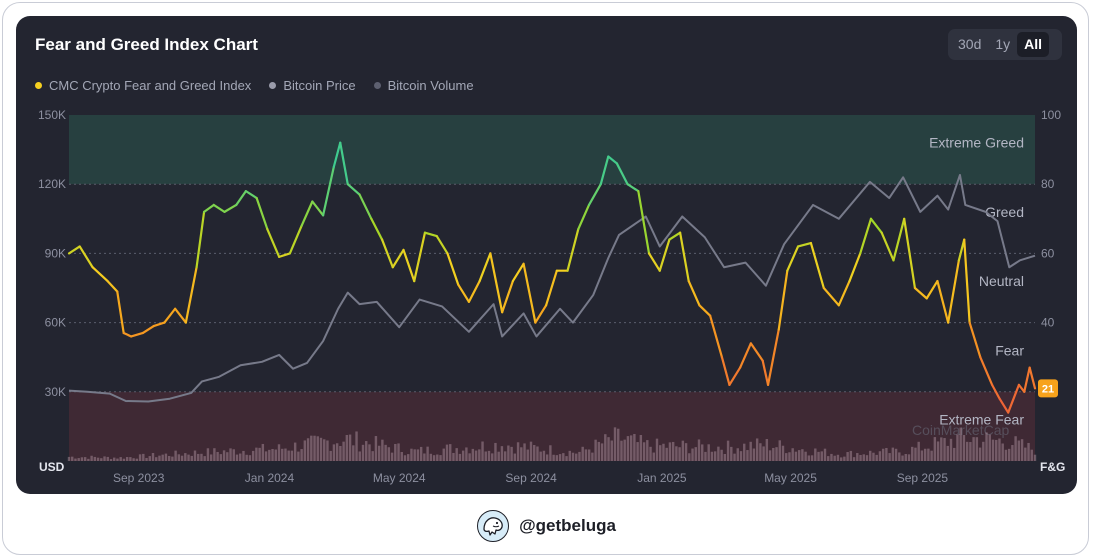  What do you see at coordinates (139, 478) in the screenshot?
I see `x-axis-tick-label: Sep 2023` at bounding box center [139, 478].